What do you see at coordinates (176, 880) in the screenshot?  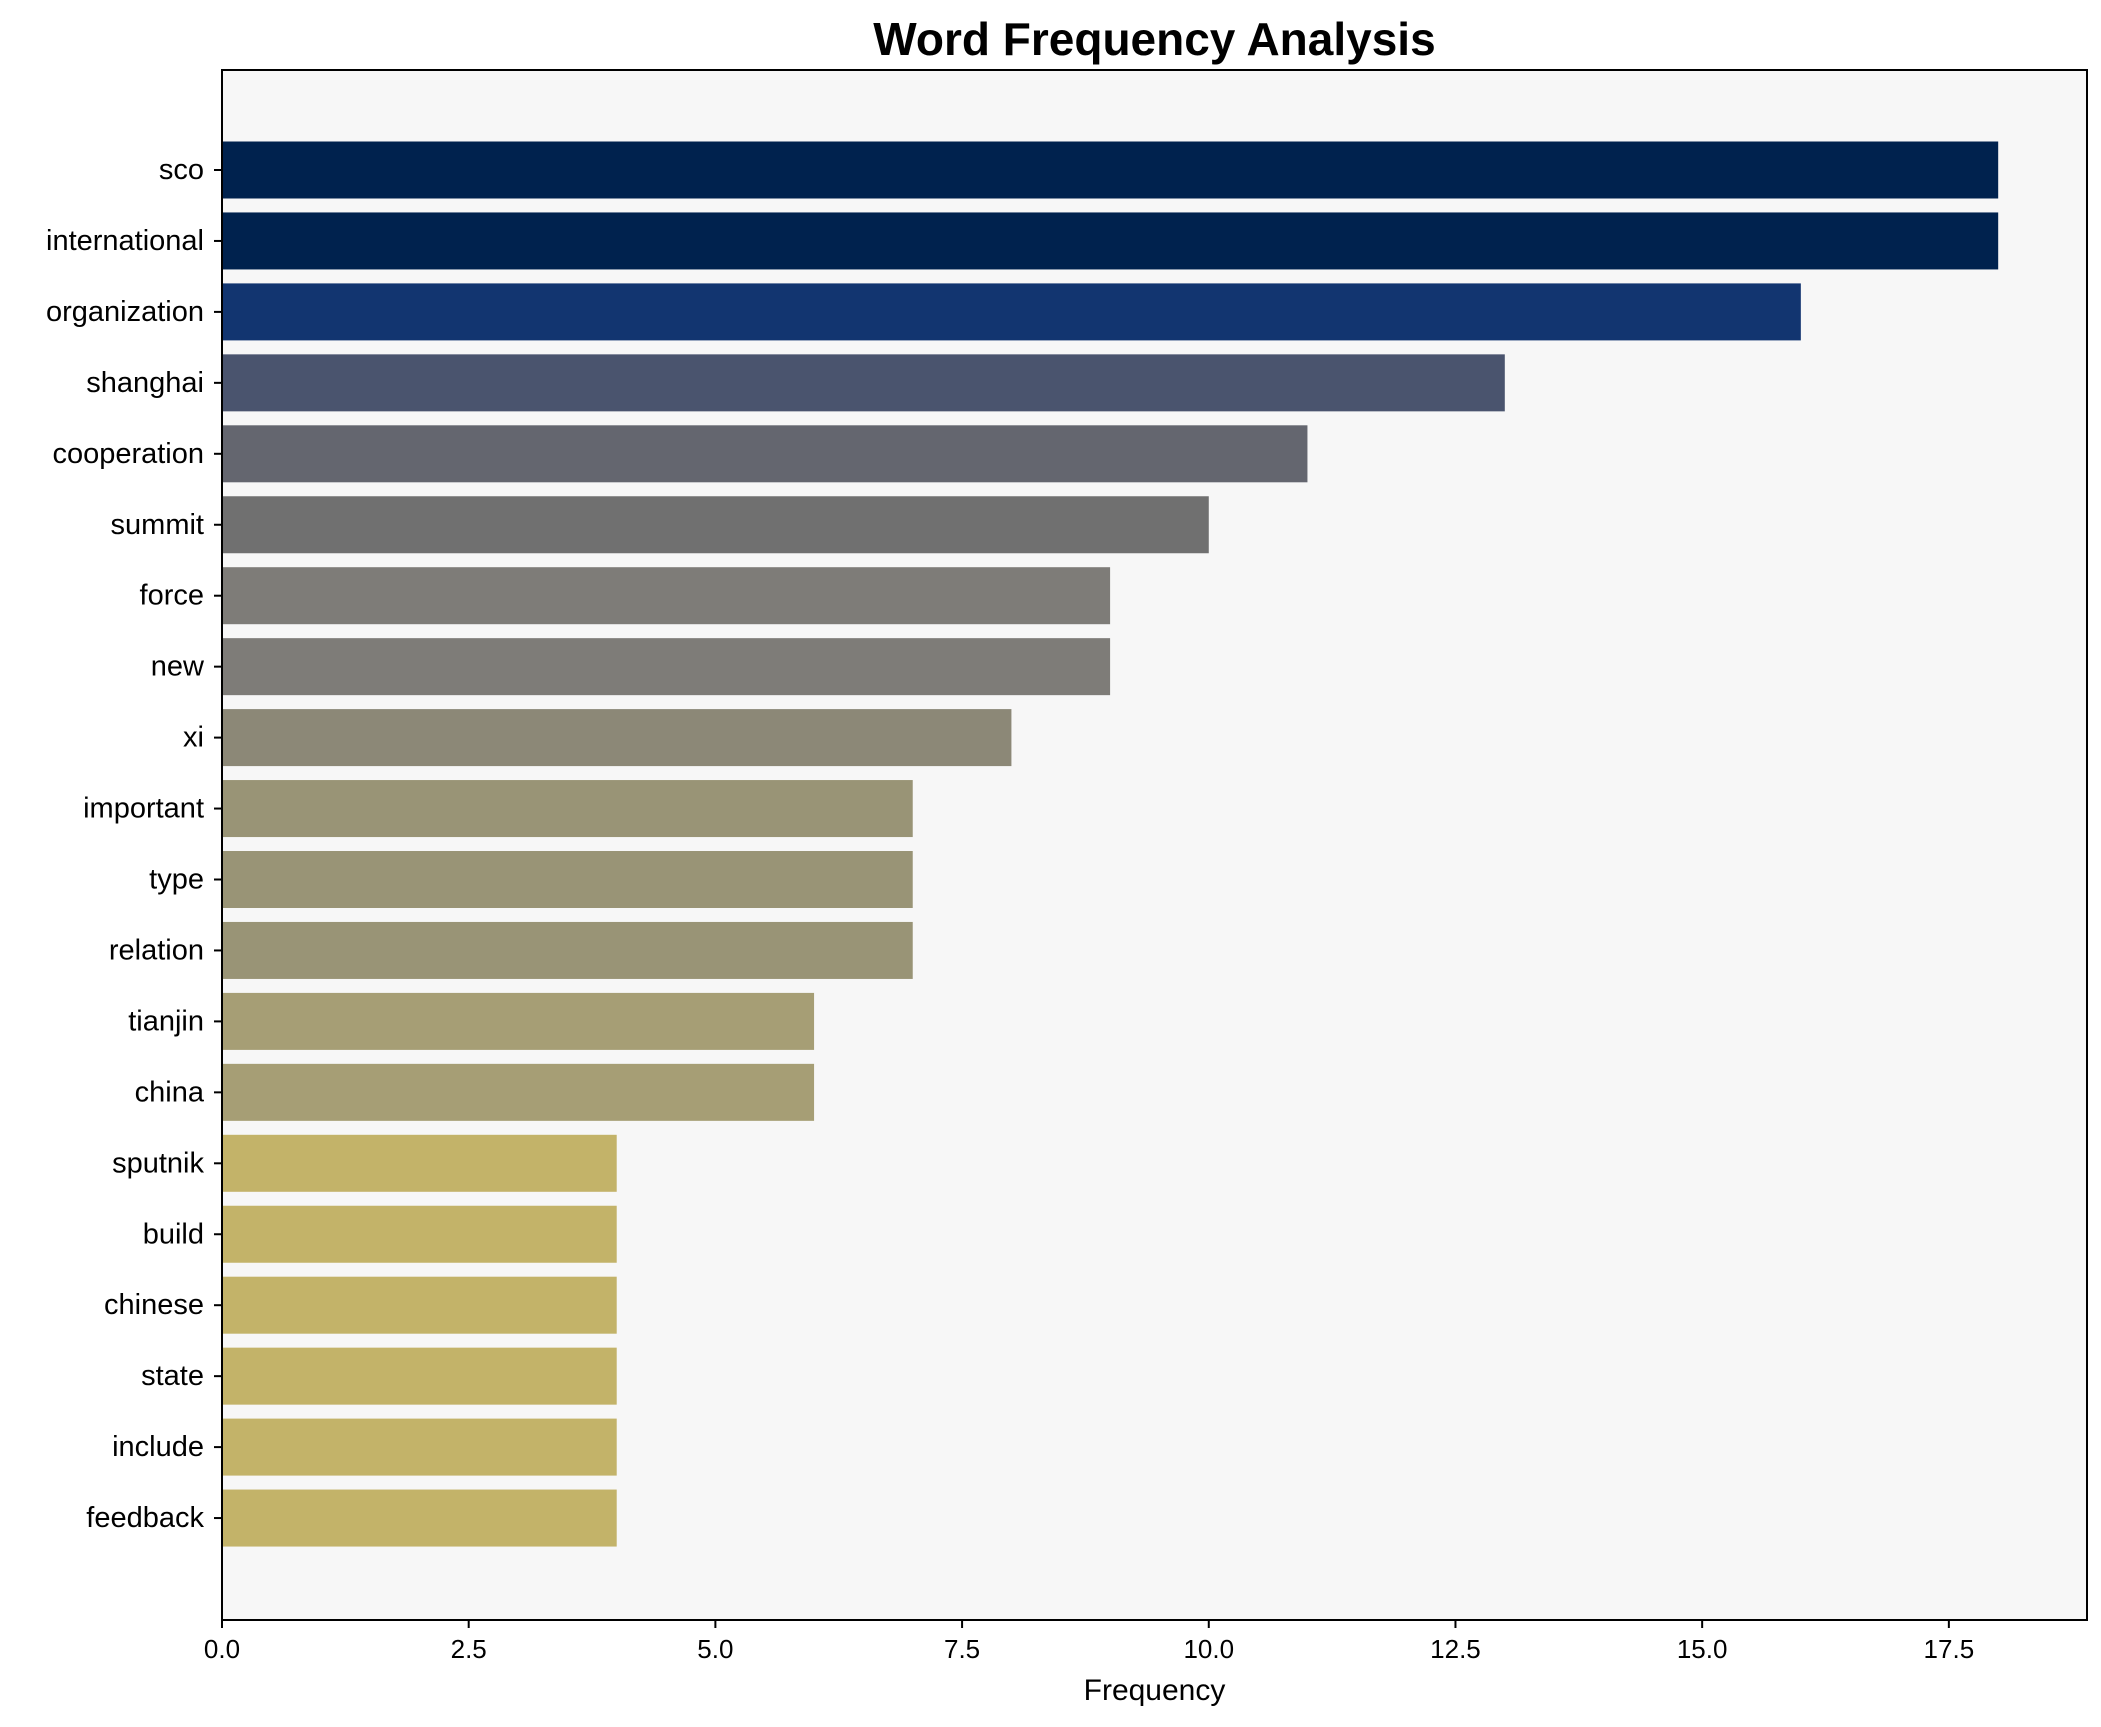 I see `y-tick-label: type` at bounding box center [176, 880].